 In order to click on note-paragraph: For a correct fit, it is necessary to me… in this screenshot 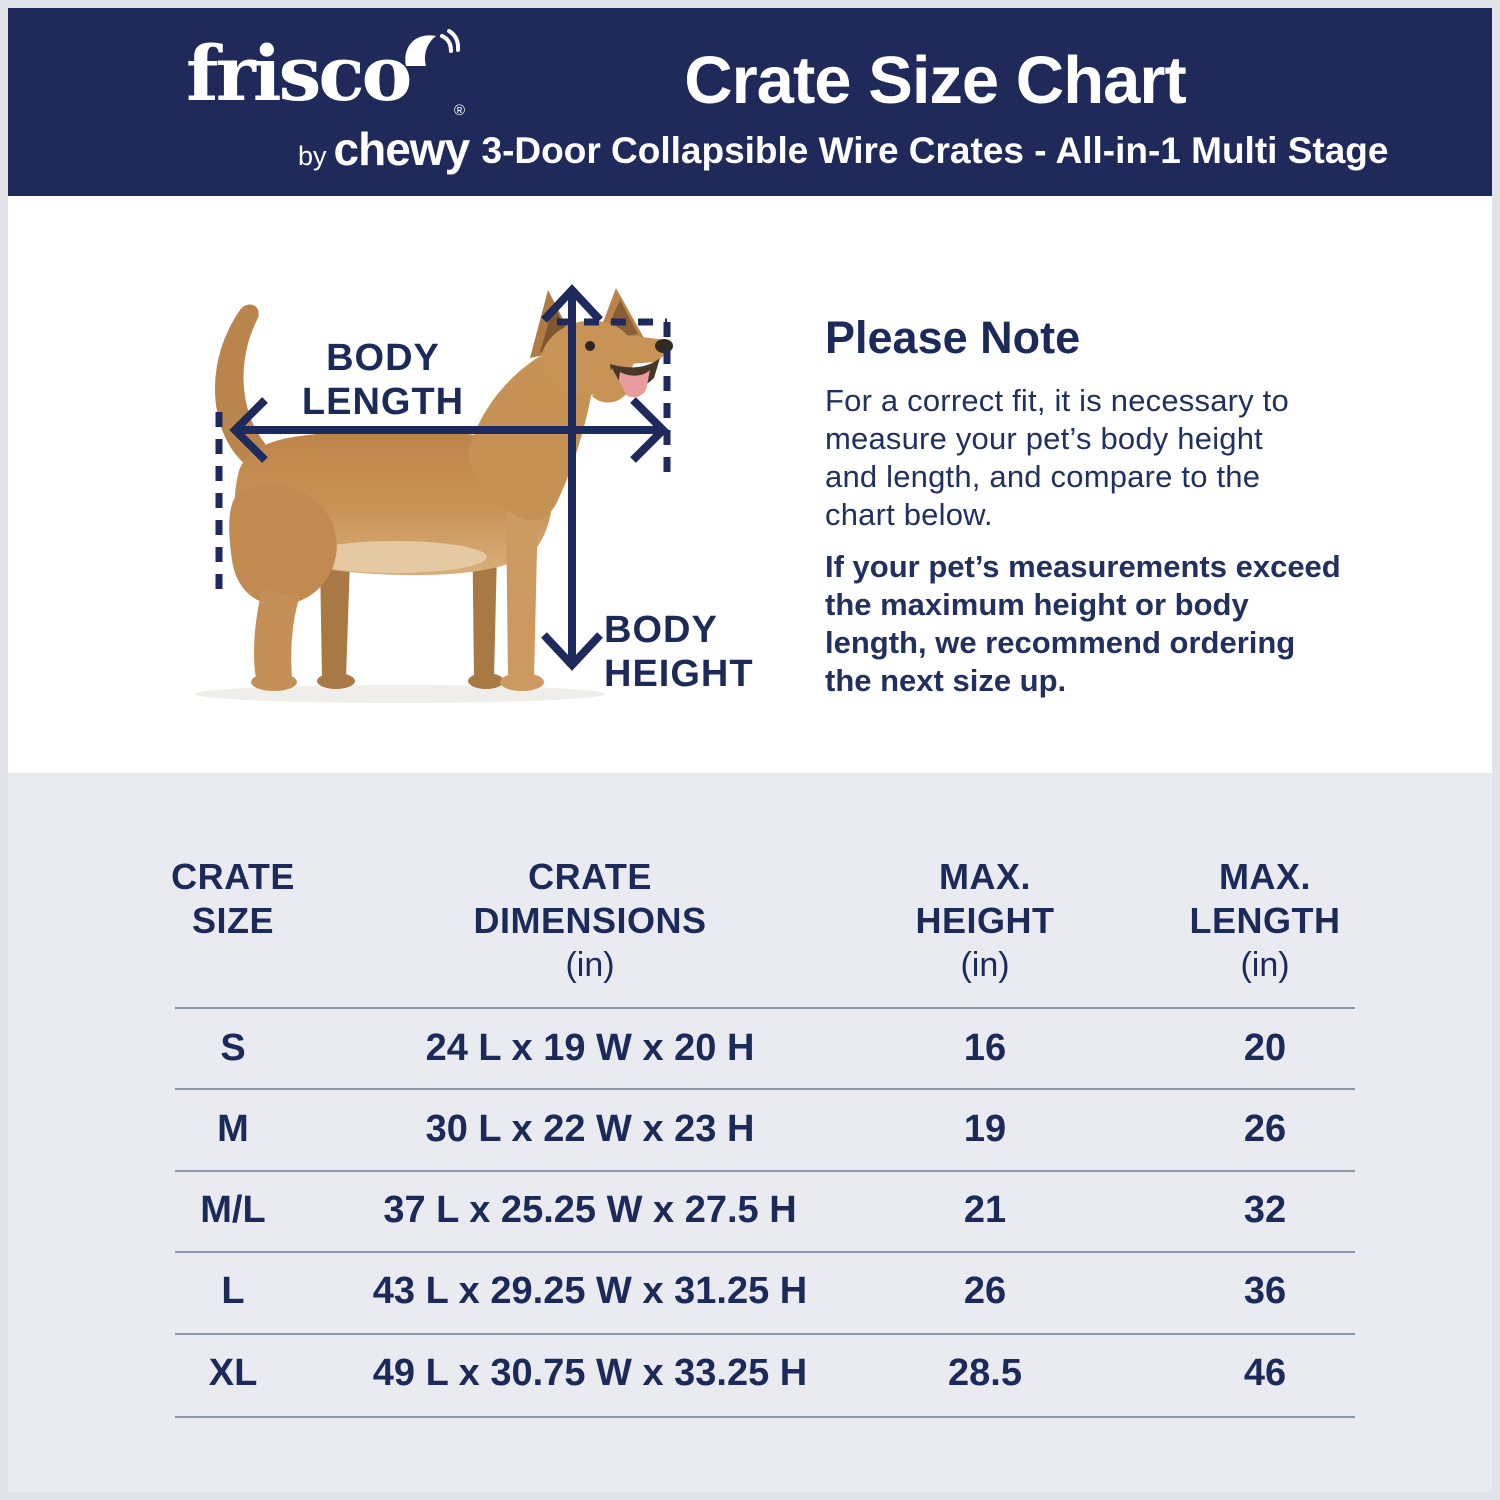, I will do `click(1057, 457)`.